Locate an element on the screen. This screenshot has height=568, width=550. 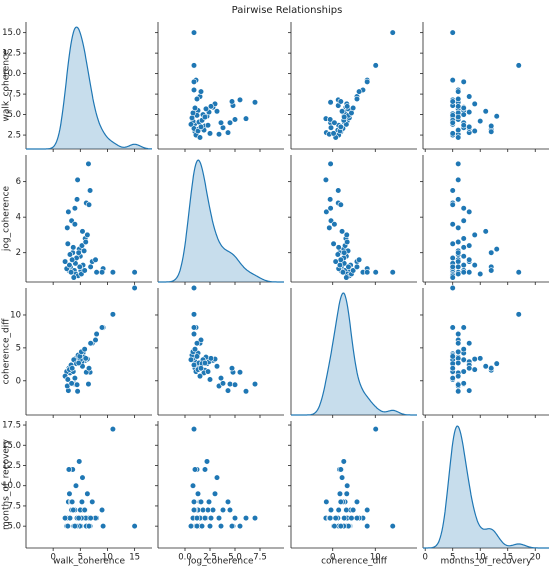
kde-line is located at coordinates (221, 221).